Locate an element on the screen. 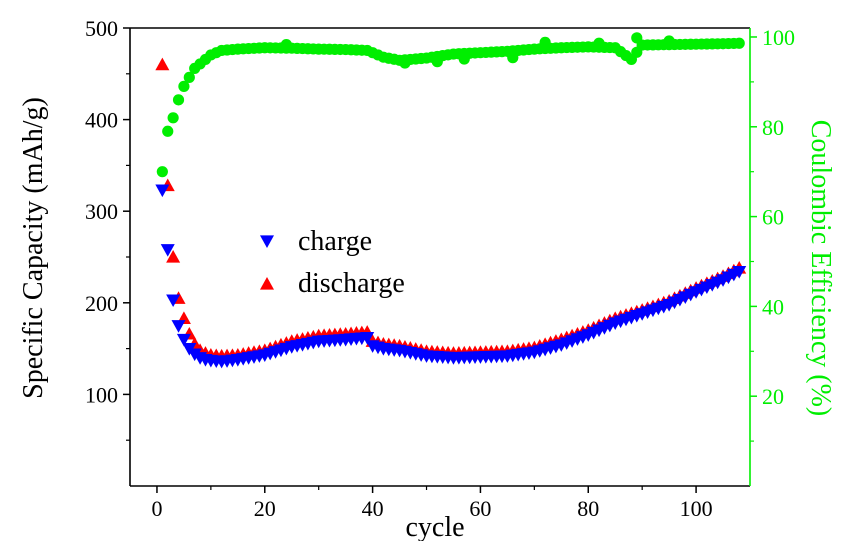  y2-axis-title: Coulombic Efficiency (%) is located at coordinates (820, 268).